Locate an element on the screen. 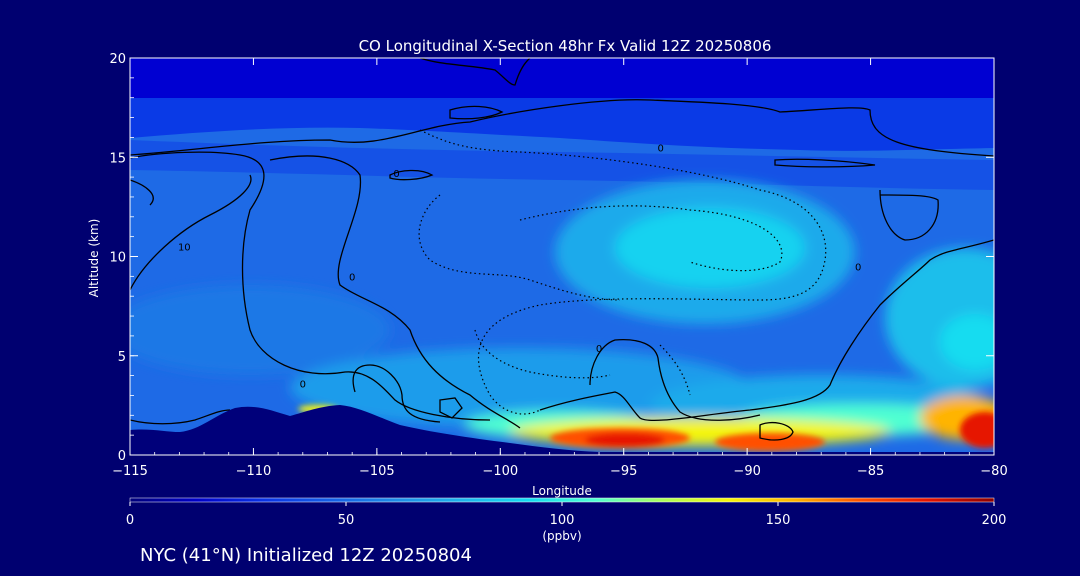  x-tick-label: −115 is located at coordinates (130, 471).